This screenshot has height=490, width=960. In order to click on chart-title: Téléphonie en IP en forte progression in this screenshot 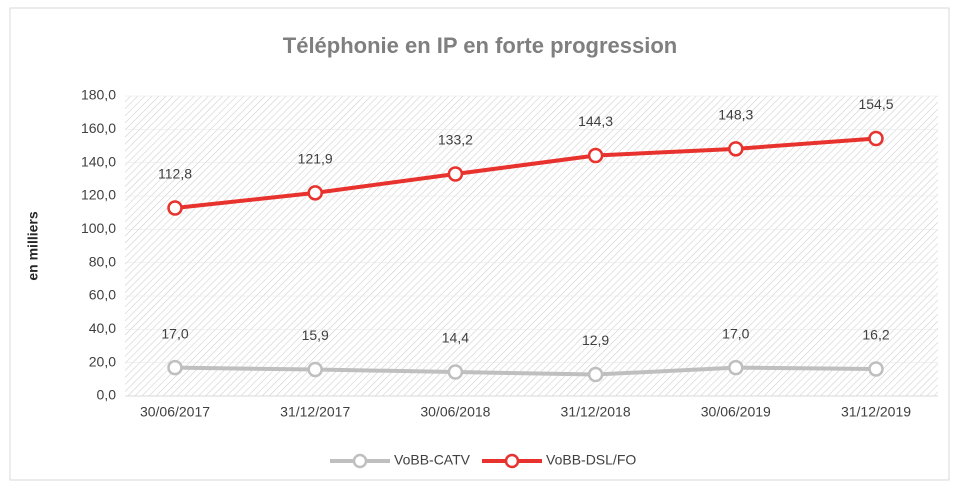, I will do `click(480, 45)`.